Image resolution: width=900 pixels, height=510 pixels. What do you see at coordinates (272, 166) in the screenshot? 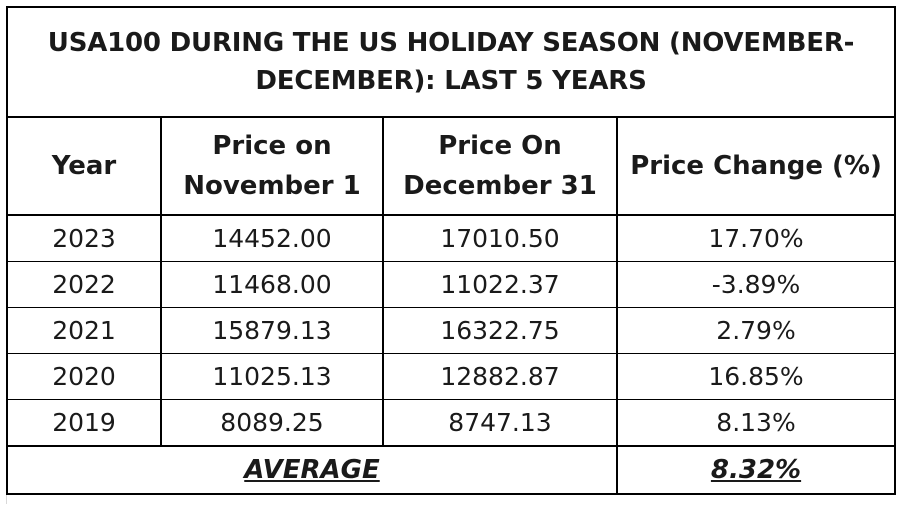
I see `header-price-november-1: Price on November 1` at bounding box center [272, 166].